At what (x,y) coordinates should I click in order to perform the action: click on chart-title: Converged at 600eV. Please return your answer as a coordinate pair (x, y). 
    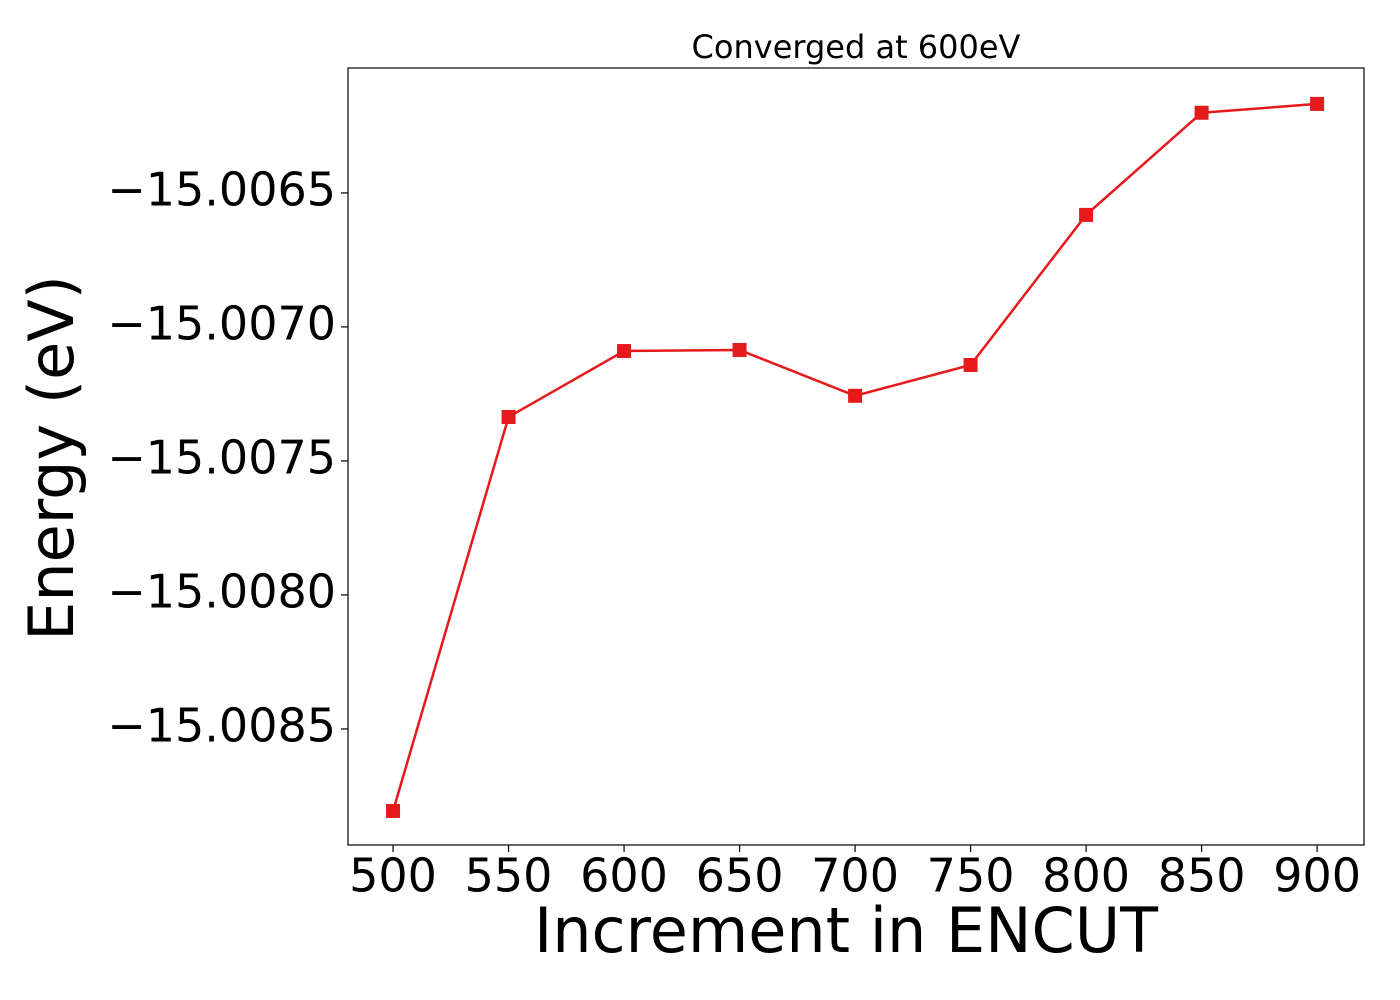
    Looking at the image, I should click on (856, 47).